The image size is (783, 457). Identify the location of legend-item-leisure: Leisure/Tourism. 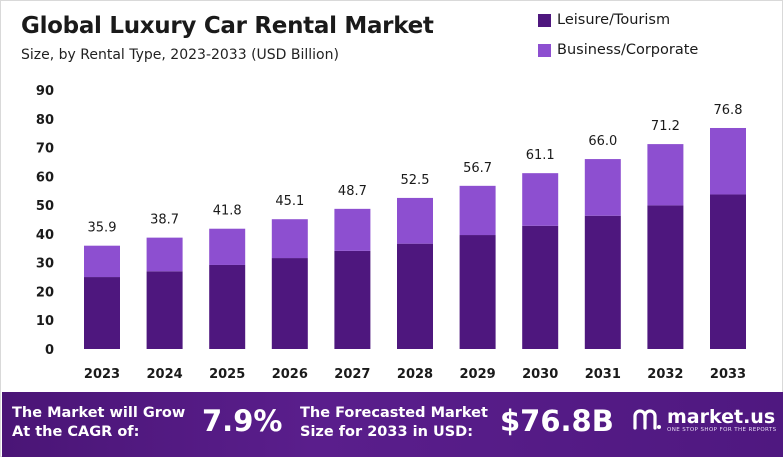
(618, 20).